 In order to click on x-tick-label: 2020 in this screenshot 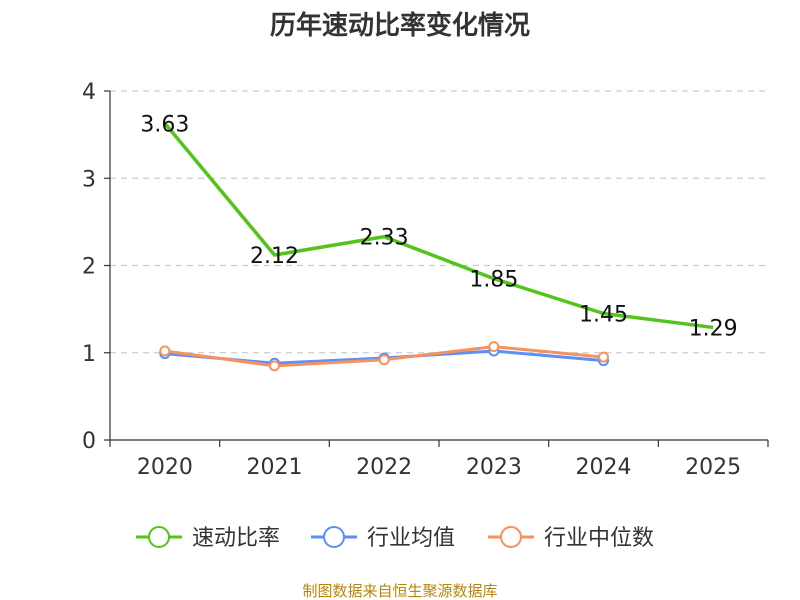, I will do `click(165, 467)`.